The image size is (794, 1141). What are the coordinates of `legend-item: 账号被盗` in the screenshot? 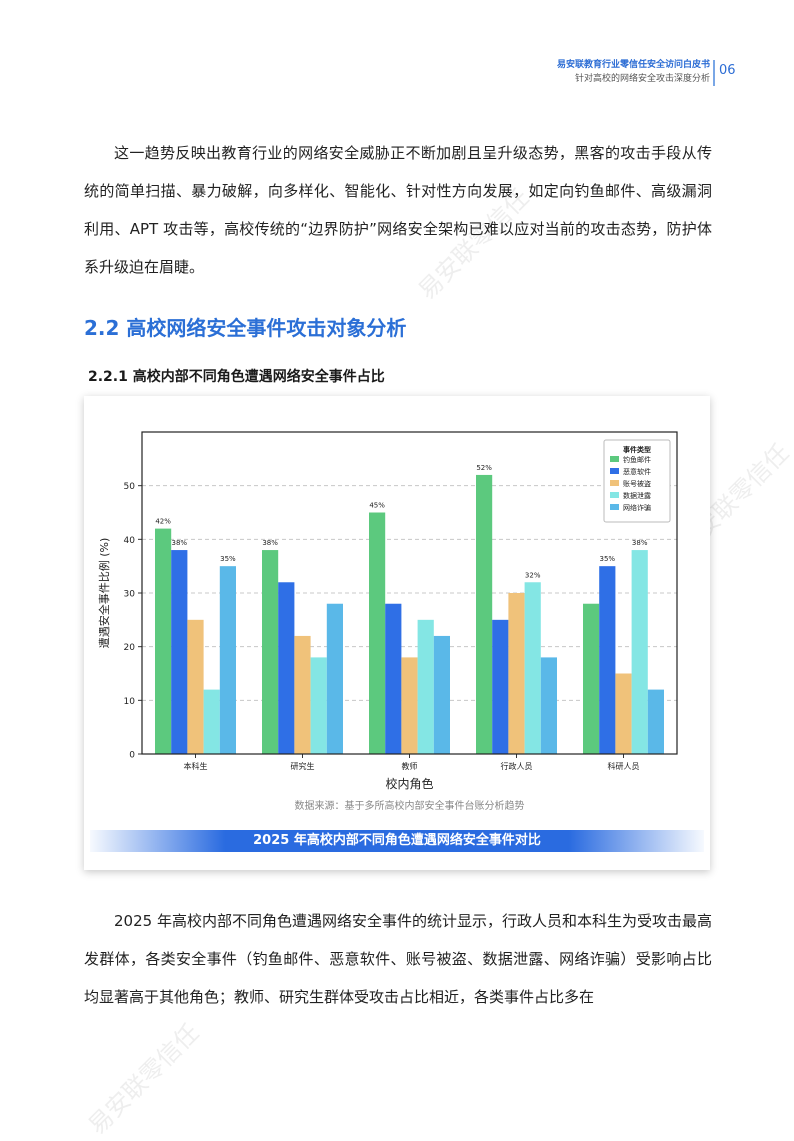 It's located at (637, 483).